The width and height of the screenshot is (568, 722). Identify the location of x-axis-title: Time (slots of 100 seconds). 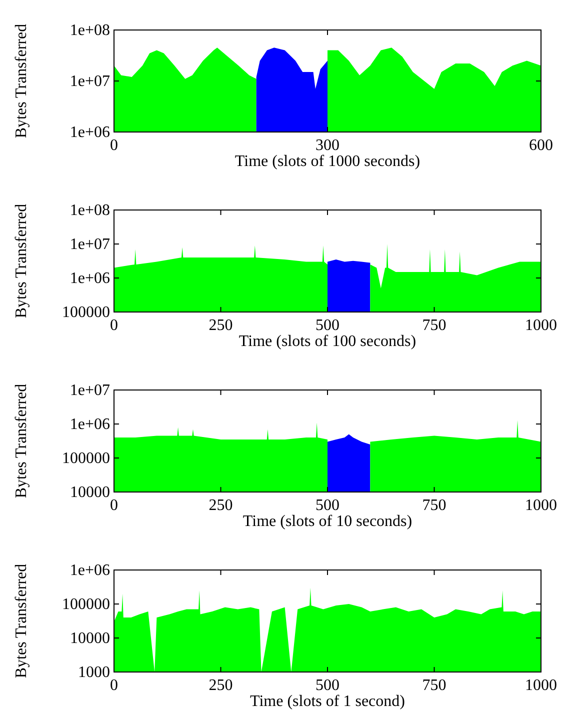
(327, 341).